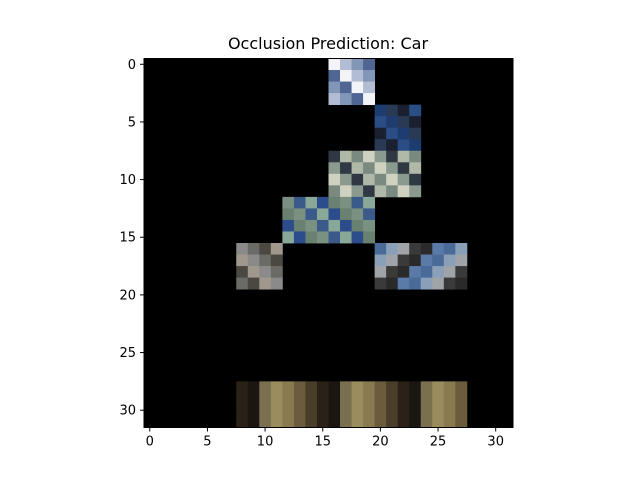 The height and width of the screenshot is (480, 640). What do you see at coordinates (127, 353) in the screenshot?
I see `y-tick-label: 25` at bounding box center [127, 353].